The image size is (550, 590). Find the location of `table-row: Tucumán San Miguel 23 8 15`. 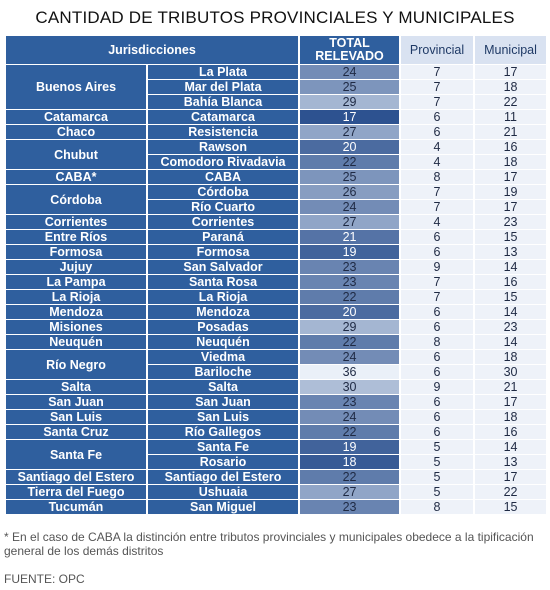

table-row: Tucumán San Miguel 23 8 15 is located at coordinates (276, 507).